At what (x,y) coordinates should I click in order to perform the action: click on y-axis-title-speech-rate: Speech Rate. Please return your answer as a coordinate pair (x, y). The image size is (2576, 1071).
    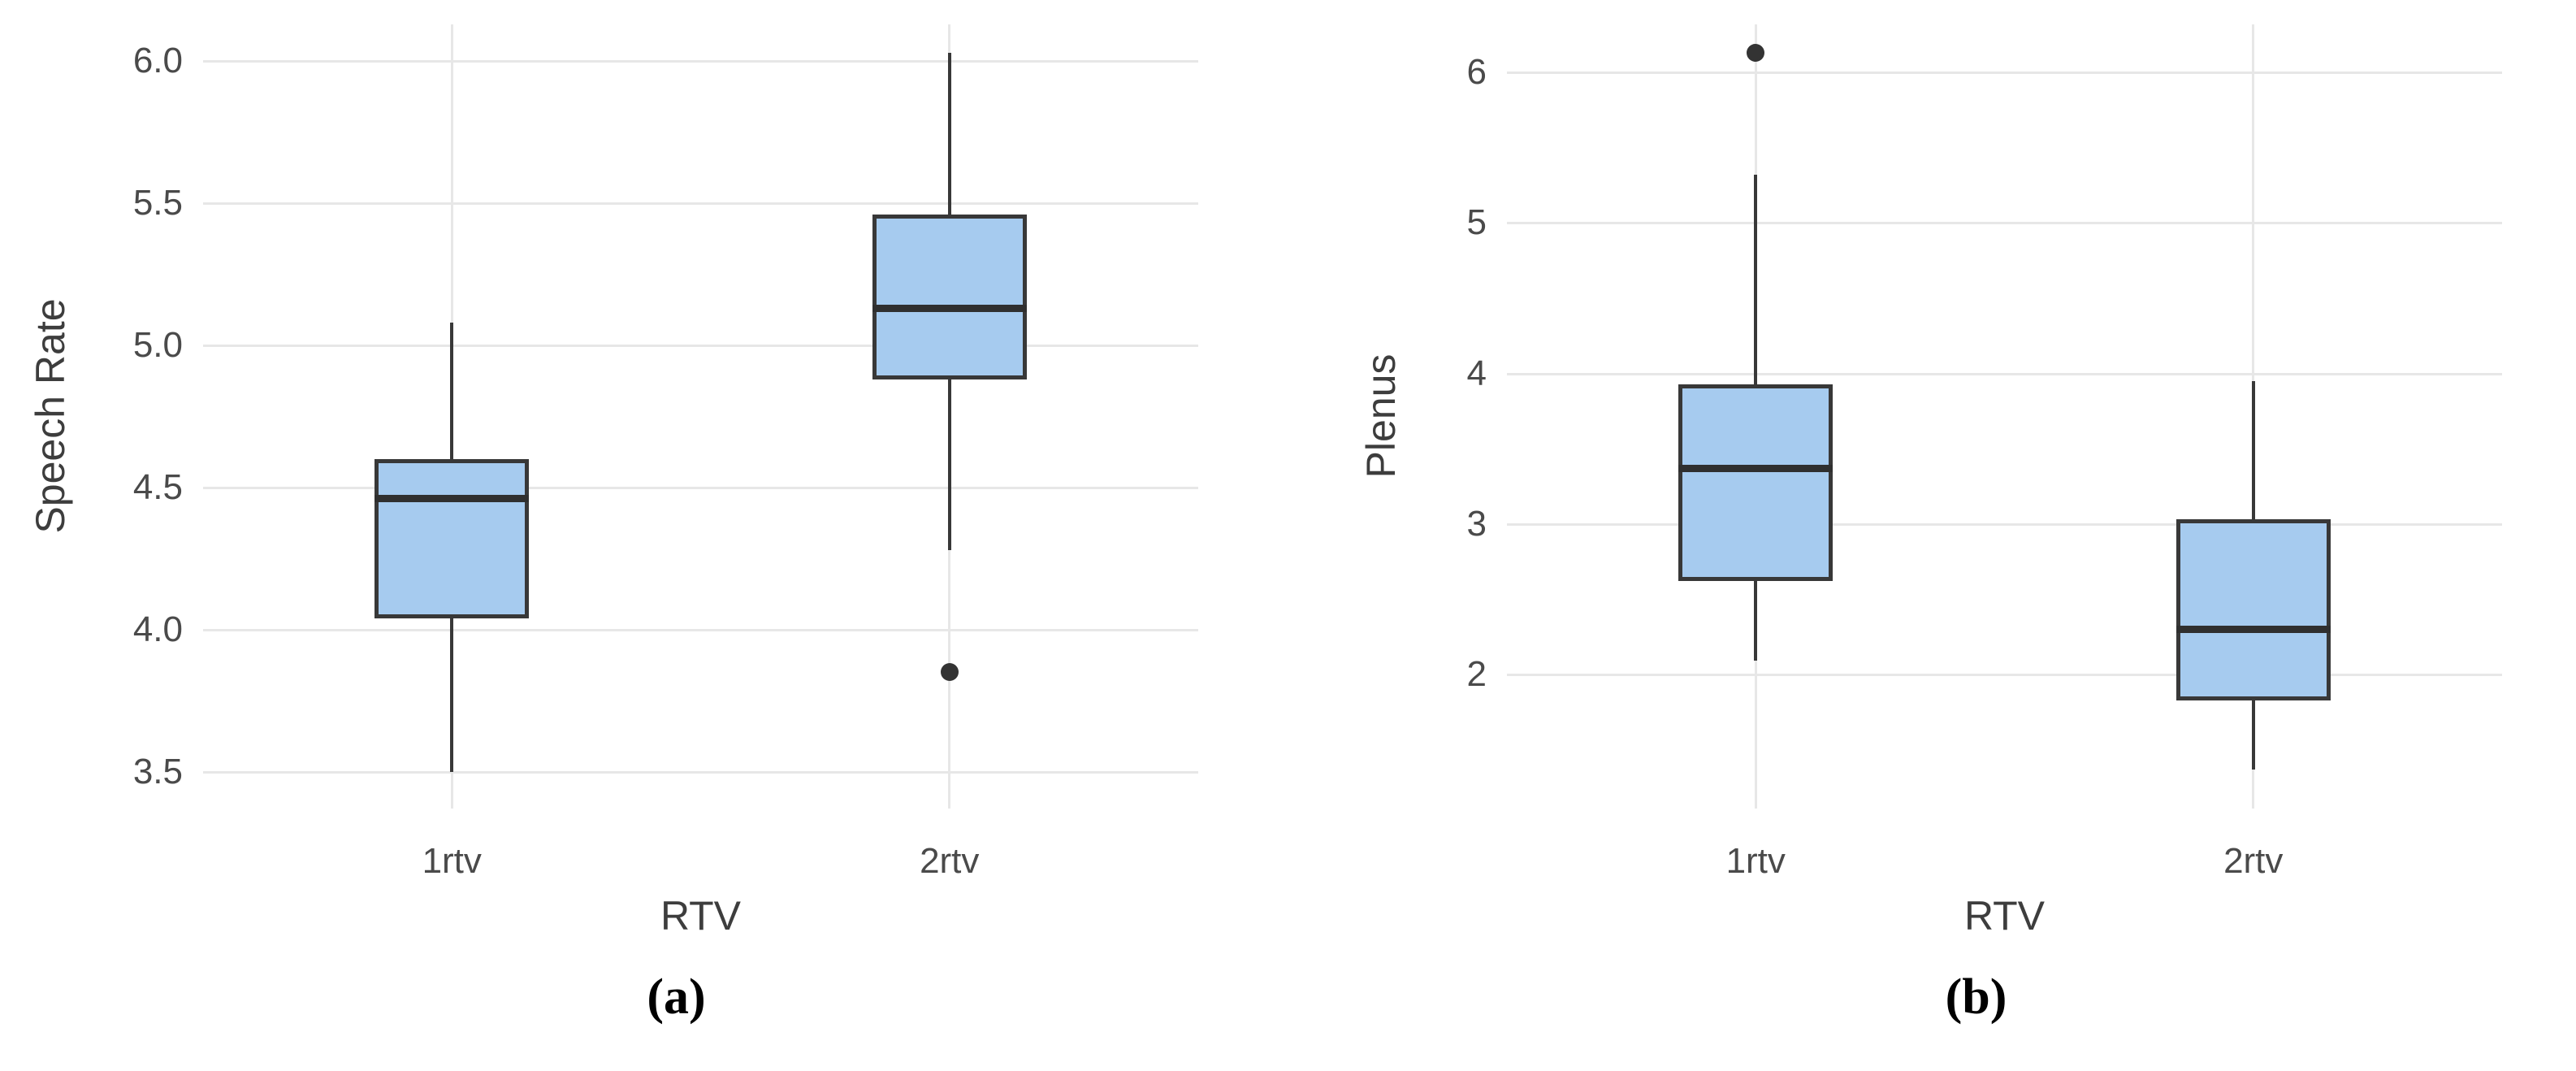
    Looking at the image, I should click on (50, 416).